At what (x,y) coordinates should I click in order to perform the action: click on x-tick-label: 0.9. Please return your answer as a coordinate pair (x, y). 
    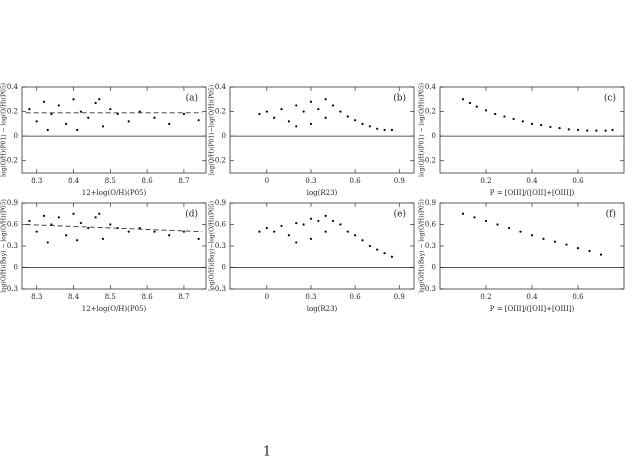
    Looking at the image, I should click on (399, 181).